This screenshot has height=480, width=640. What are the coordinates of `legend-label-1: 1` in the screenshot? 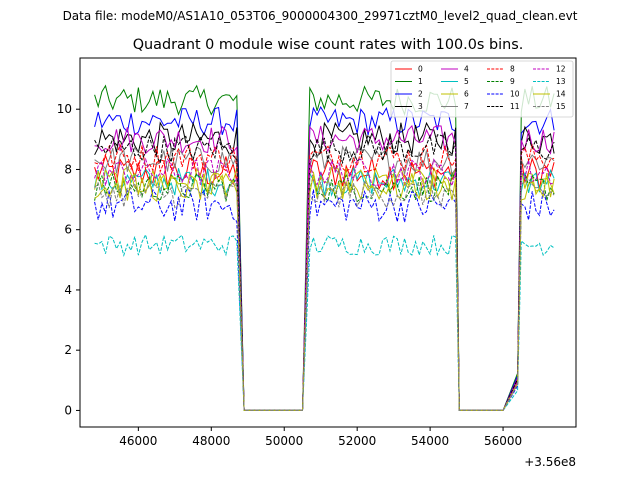 It's located at (420, 81).